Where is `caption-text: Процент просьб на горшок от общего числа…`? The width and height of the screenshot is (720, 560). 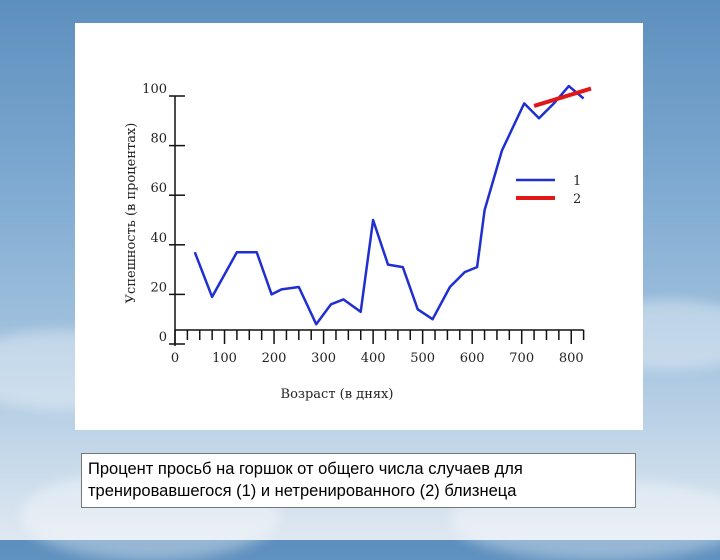
caption-text: Процент просьб на горшок от общего числа… is located at coordinates (305, 480).